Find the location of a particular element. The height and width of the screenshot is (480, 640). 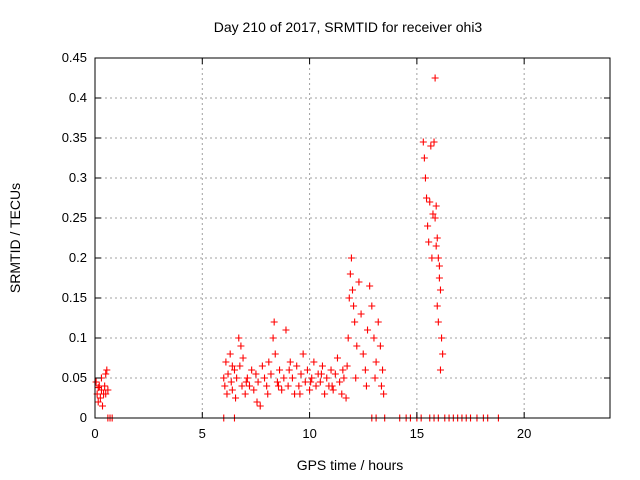

x-tick-label: 20 is located at coordinates (524, 433).